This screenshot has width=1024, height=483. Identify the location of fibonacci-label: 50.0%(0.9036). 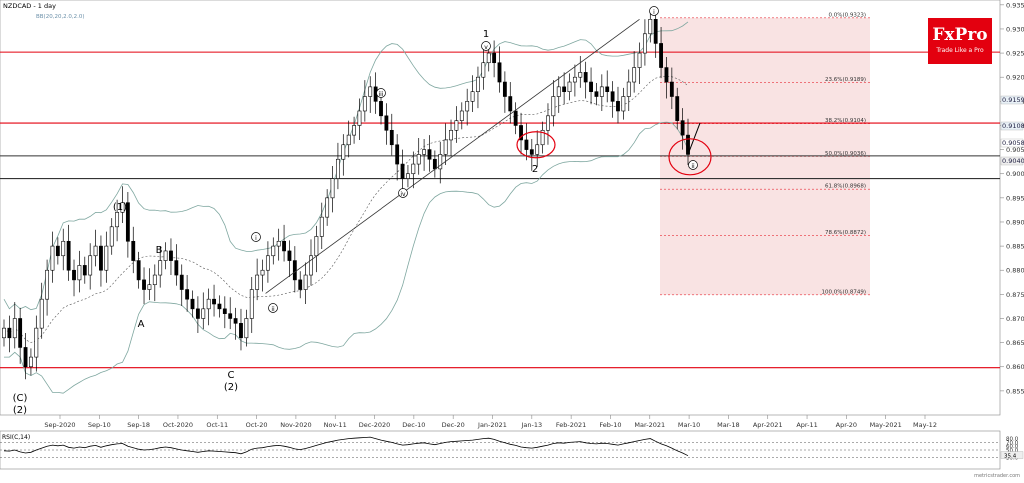
(845, 154).